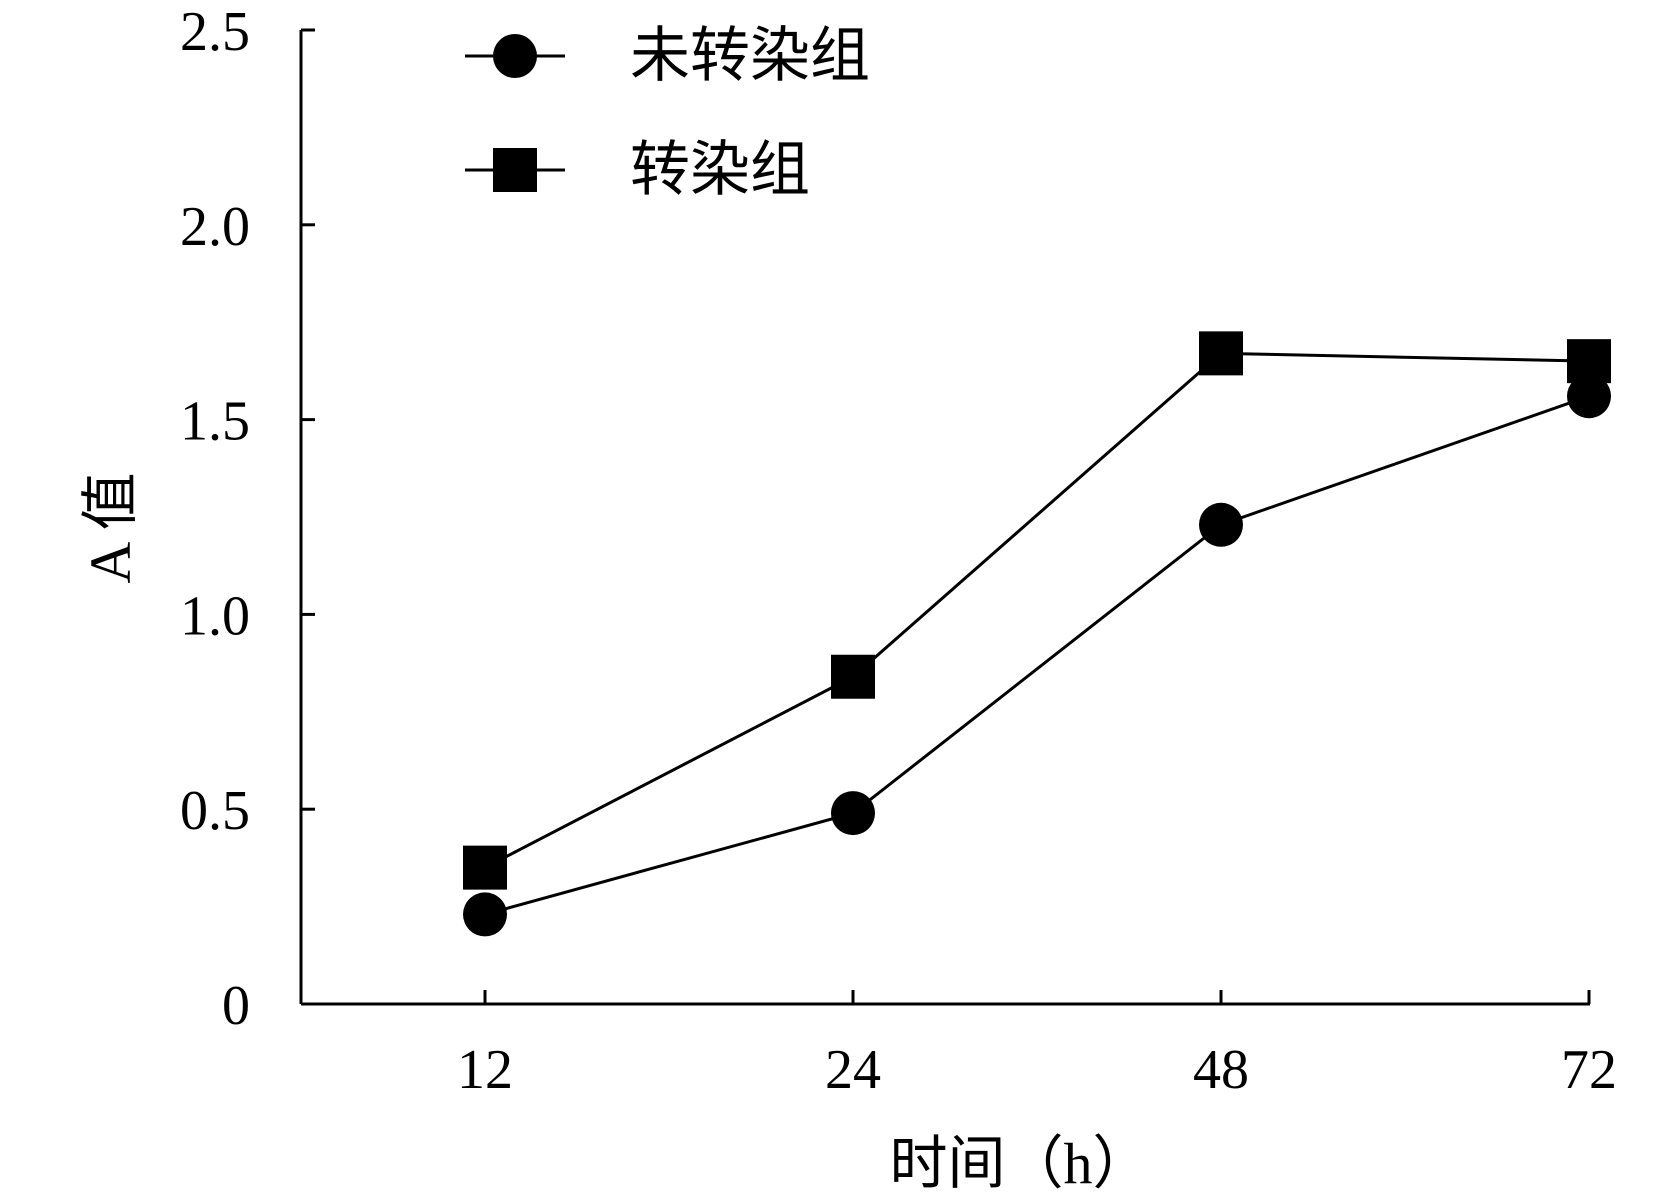 Image resolution: width=1654 pixels, height=1196 pixels. Describe the element at coordinates (236, 1006) in the screenshot. I see `y-tick-label: 0` at that location.